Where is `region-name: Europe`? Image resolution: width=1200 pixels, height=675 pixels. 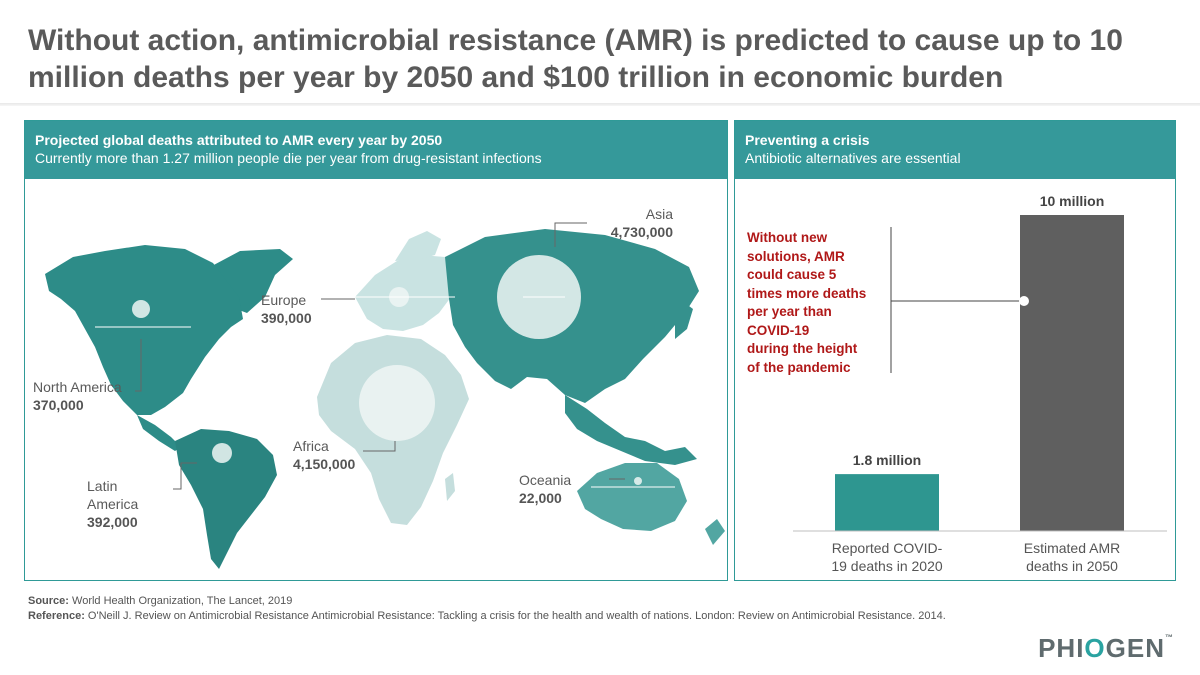 region-name: Europe is located at coordinates (284, 300).